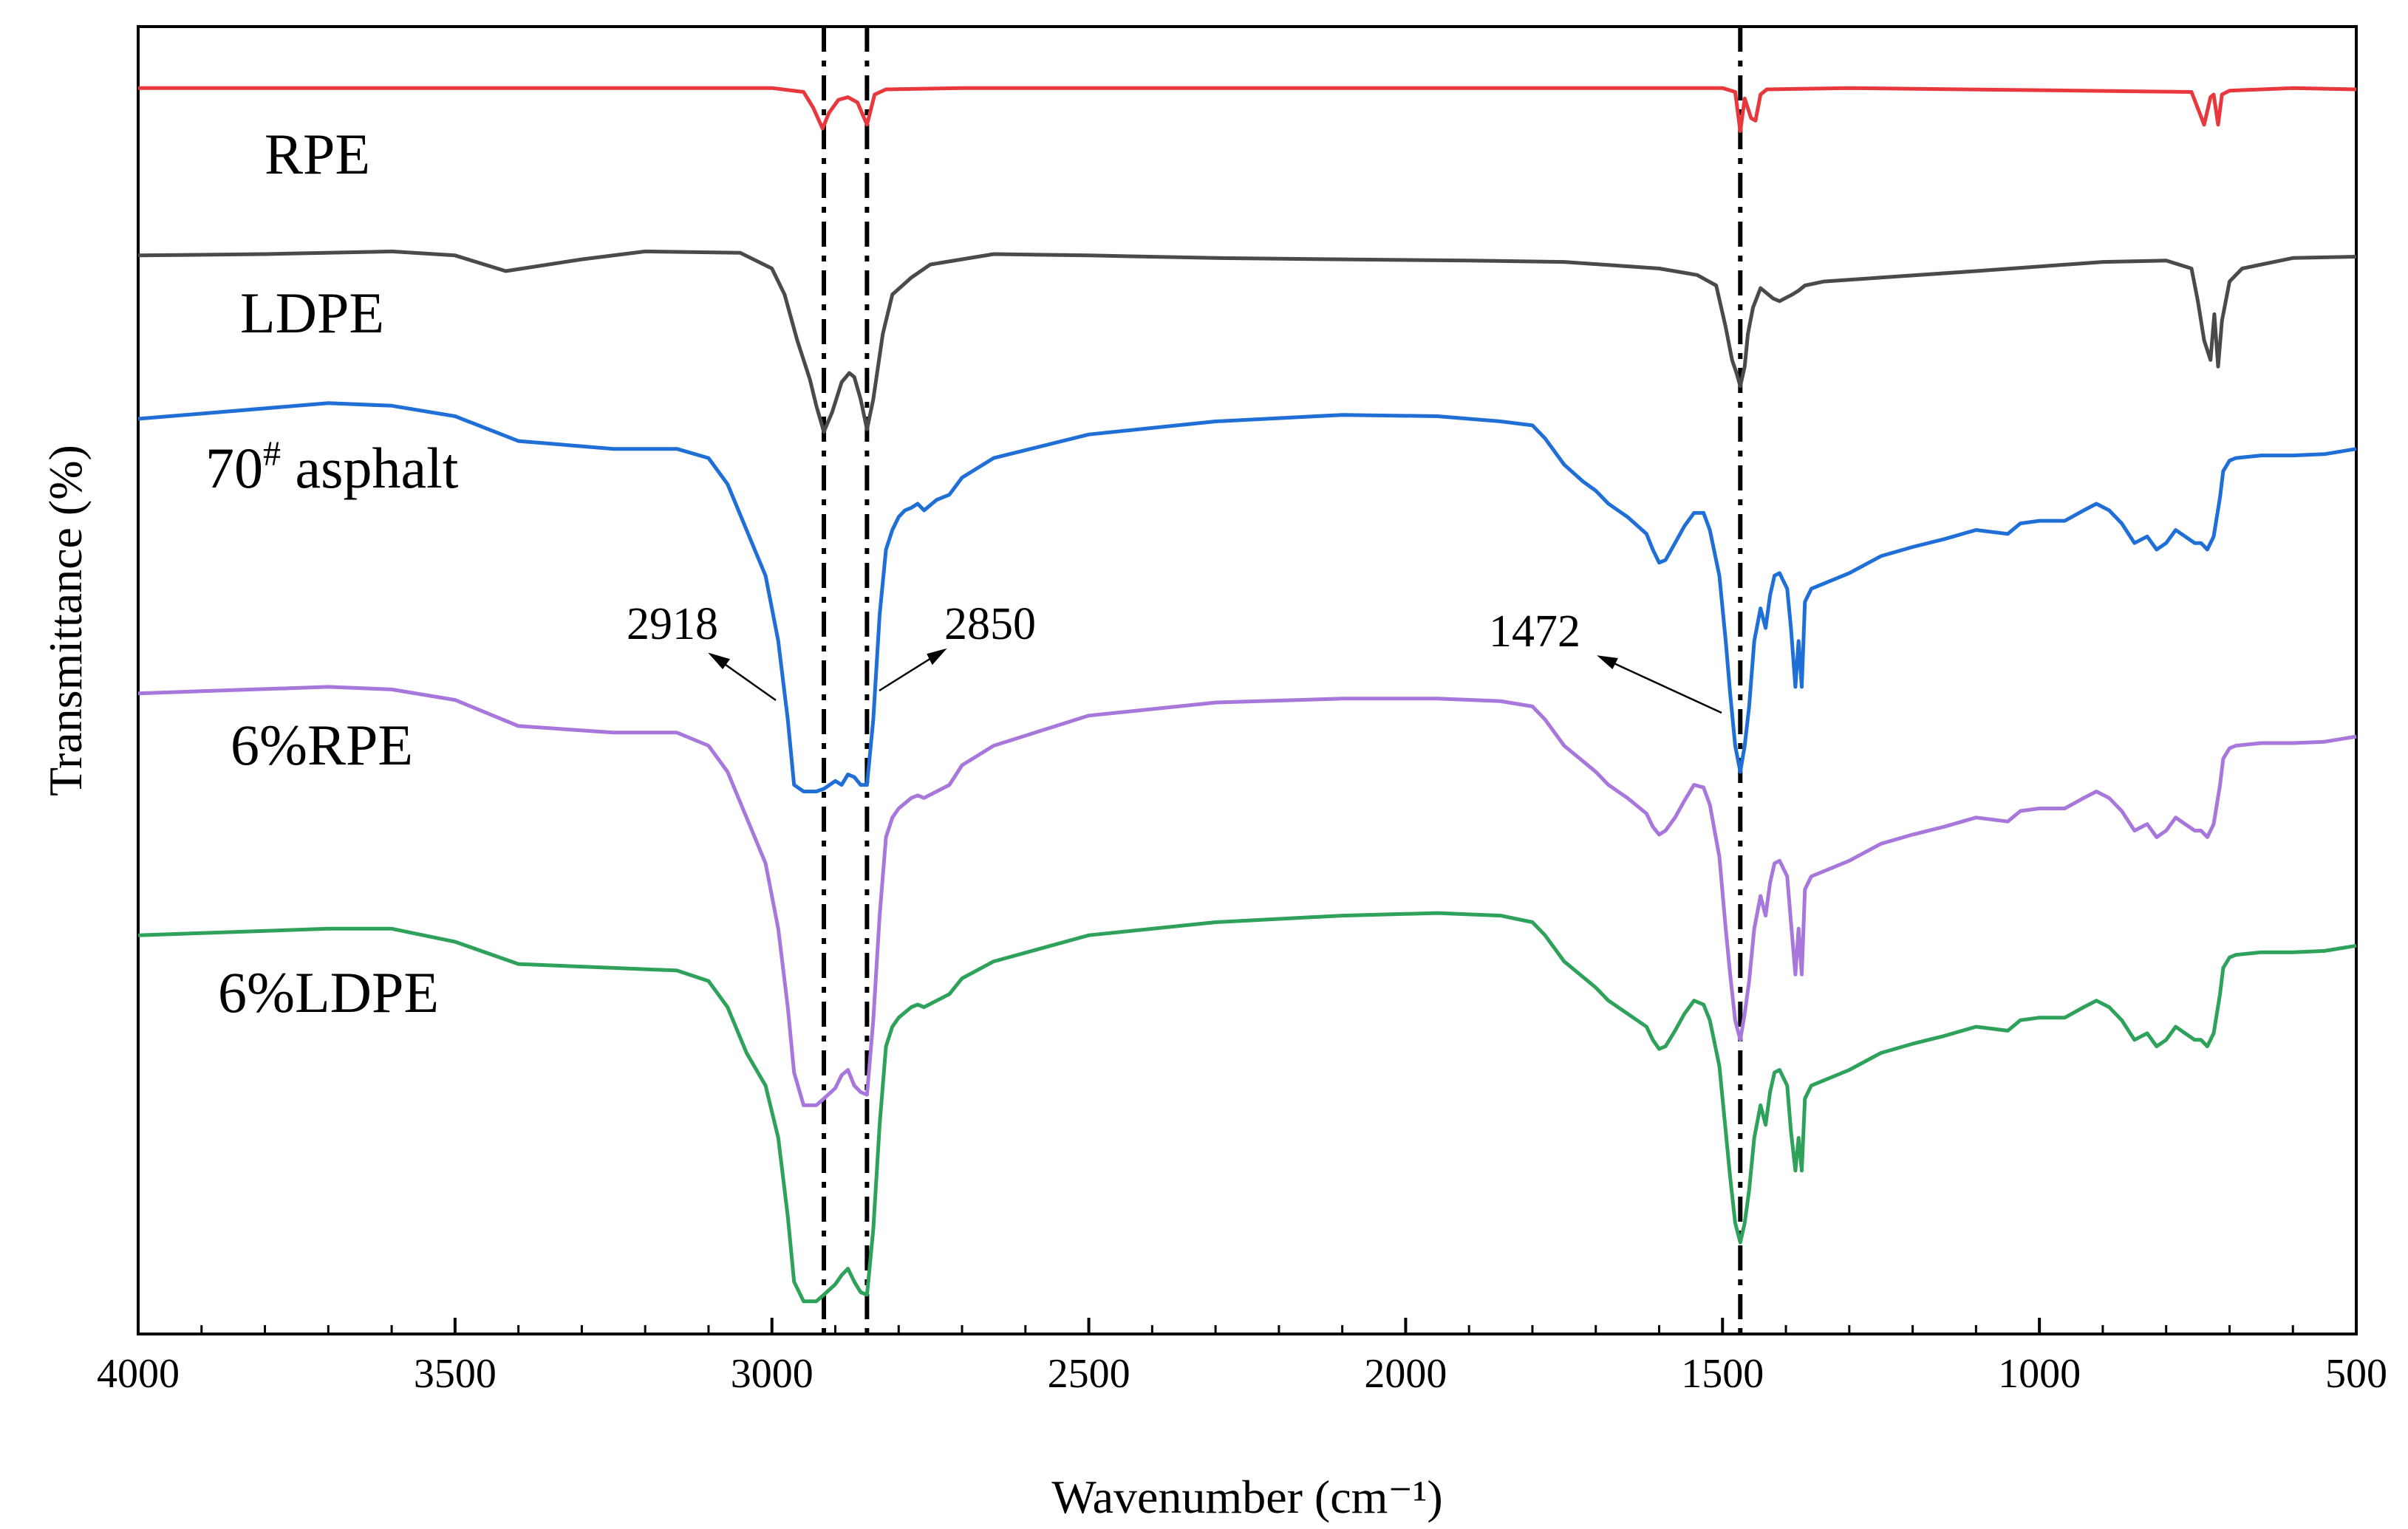 The image size is (2408, 1529). I want to click on x-tick-label-4000: 4000, so click(138, 1374).